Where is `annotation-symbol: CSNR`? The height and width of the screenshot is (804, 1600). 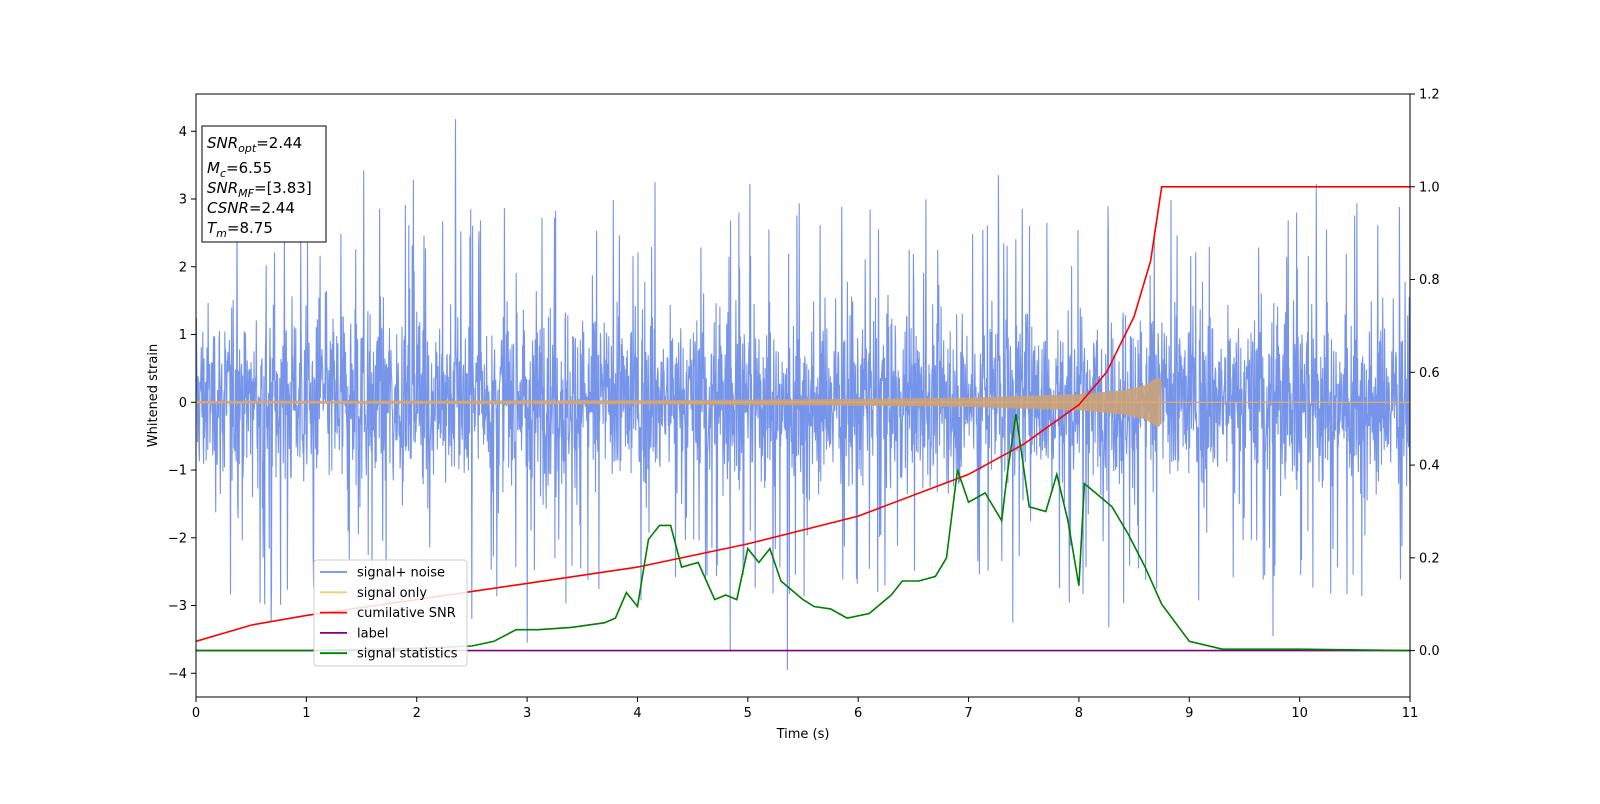
annotation-symbol: CSNR is located at coordinates (228, 208).